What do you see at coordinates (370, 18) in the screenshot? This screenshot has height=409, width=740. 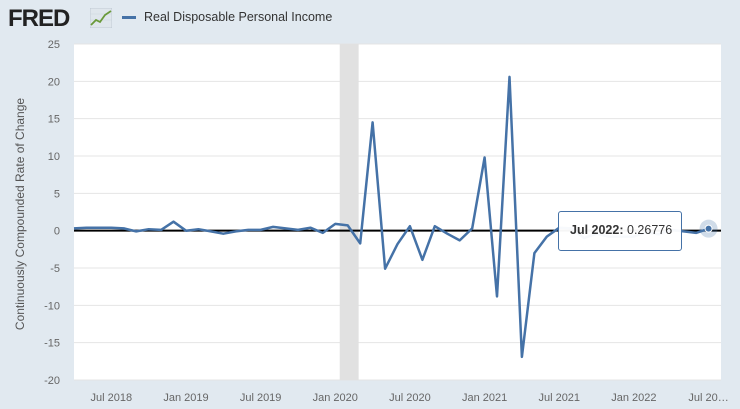 I see `chart-header: FRED Real Disposable Personal Income` at bounding box center [370, 18].